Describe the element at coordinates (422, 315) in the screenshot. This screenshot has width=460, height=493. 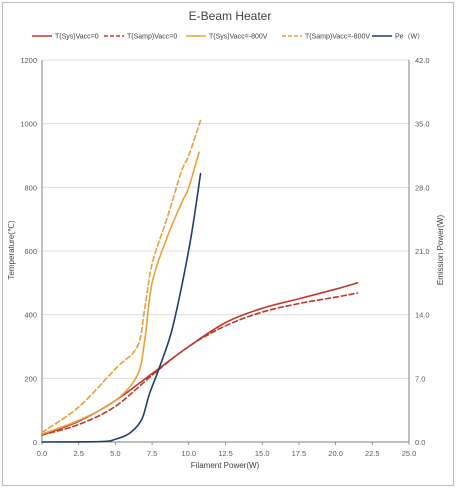
I see `y2-tick-label: 14.0` at that location.